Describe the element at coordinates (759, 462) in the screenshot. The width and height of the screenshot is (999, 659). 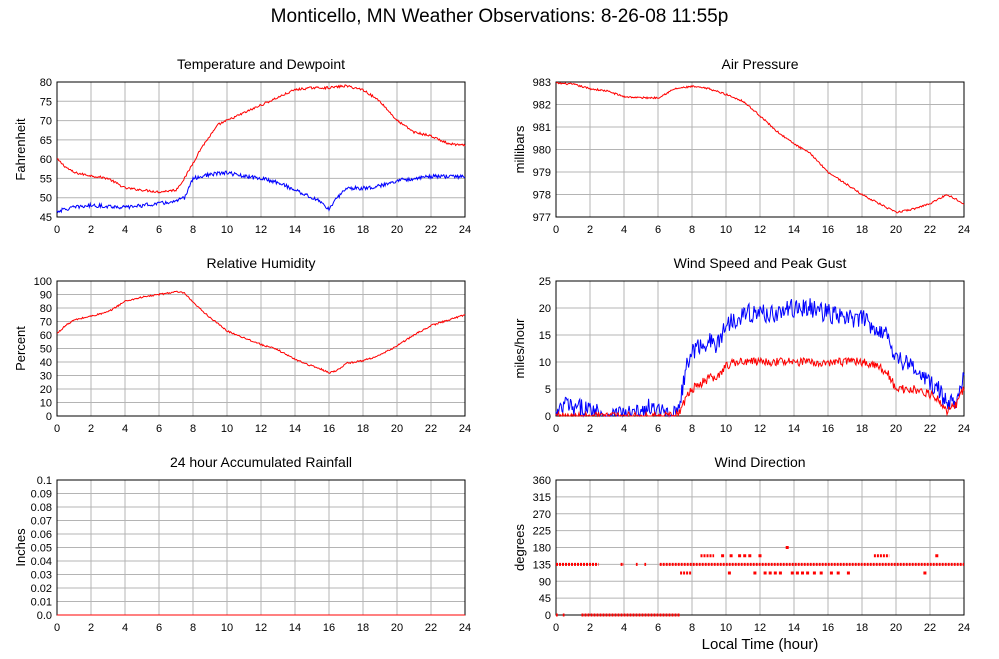
I see `chart-title: Wind Direction` at that location.